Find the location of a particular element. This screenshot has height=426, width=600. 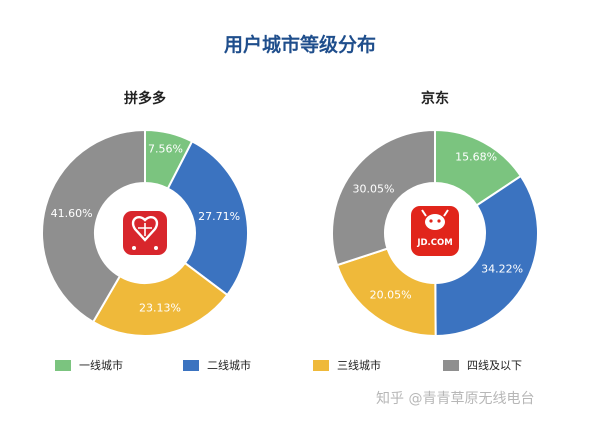

legend-item-tier3: 三线城市 is located at coordinates (347, 365).